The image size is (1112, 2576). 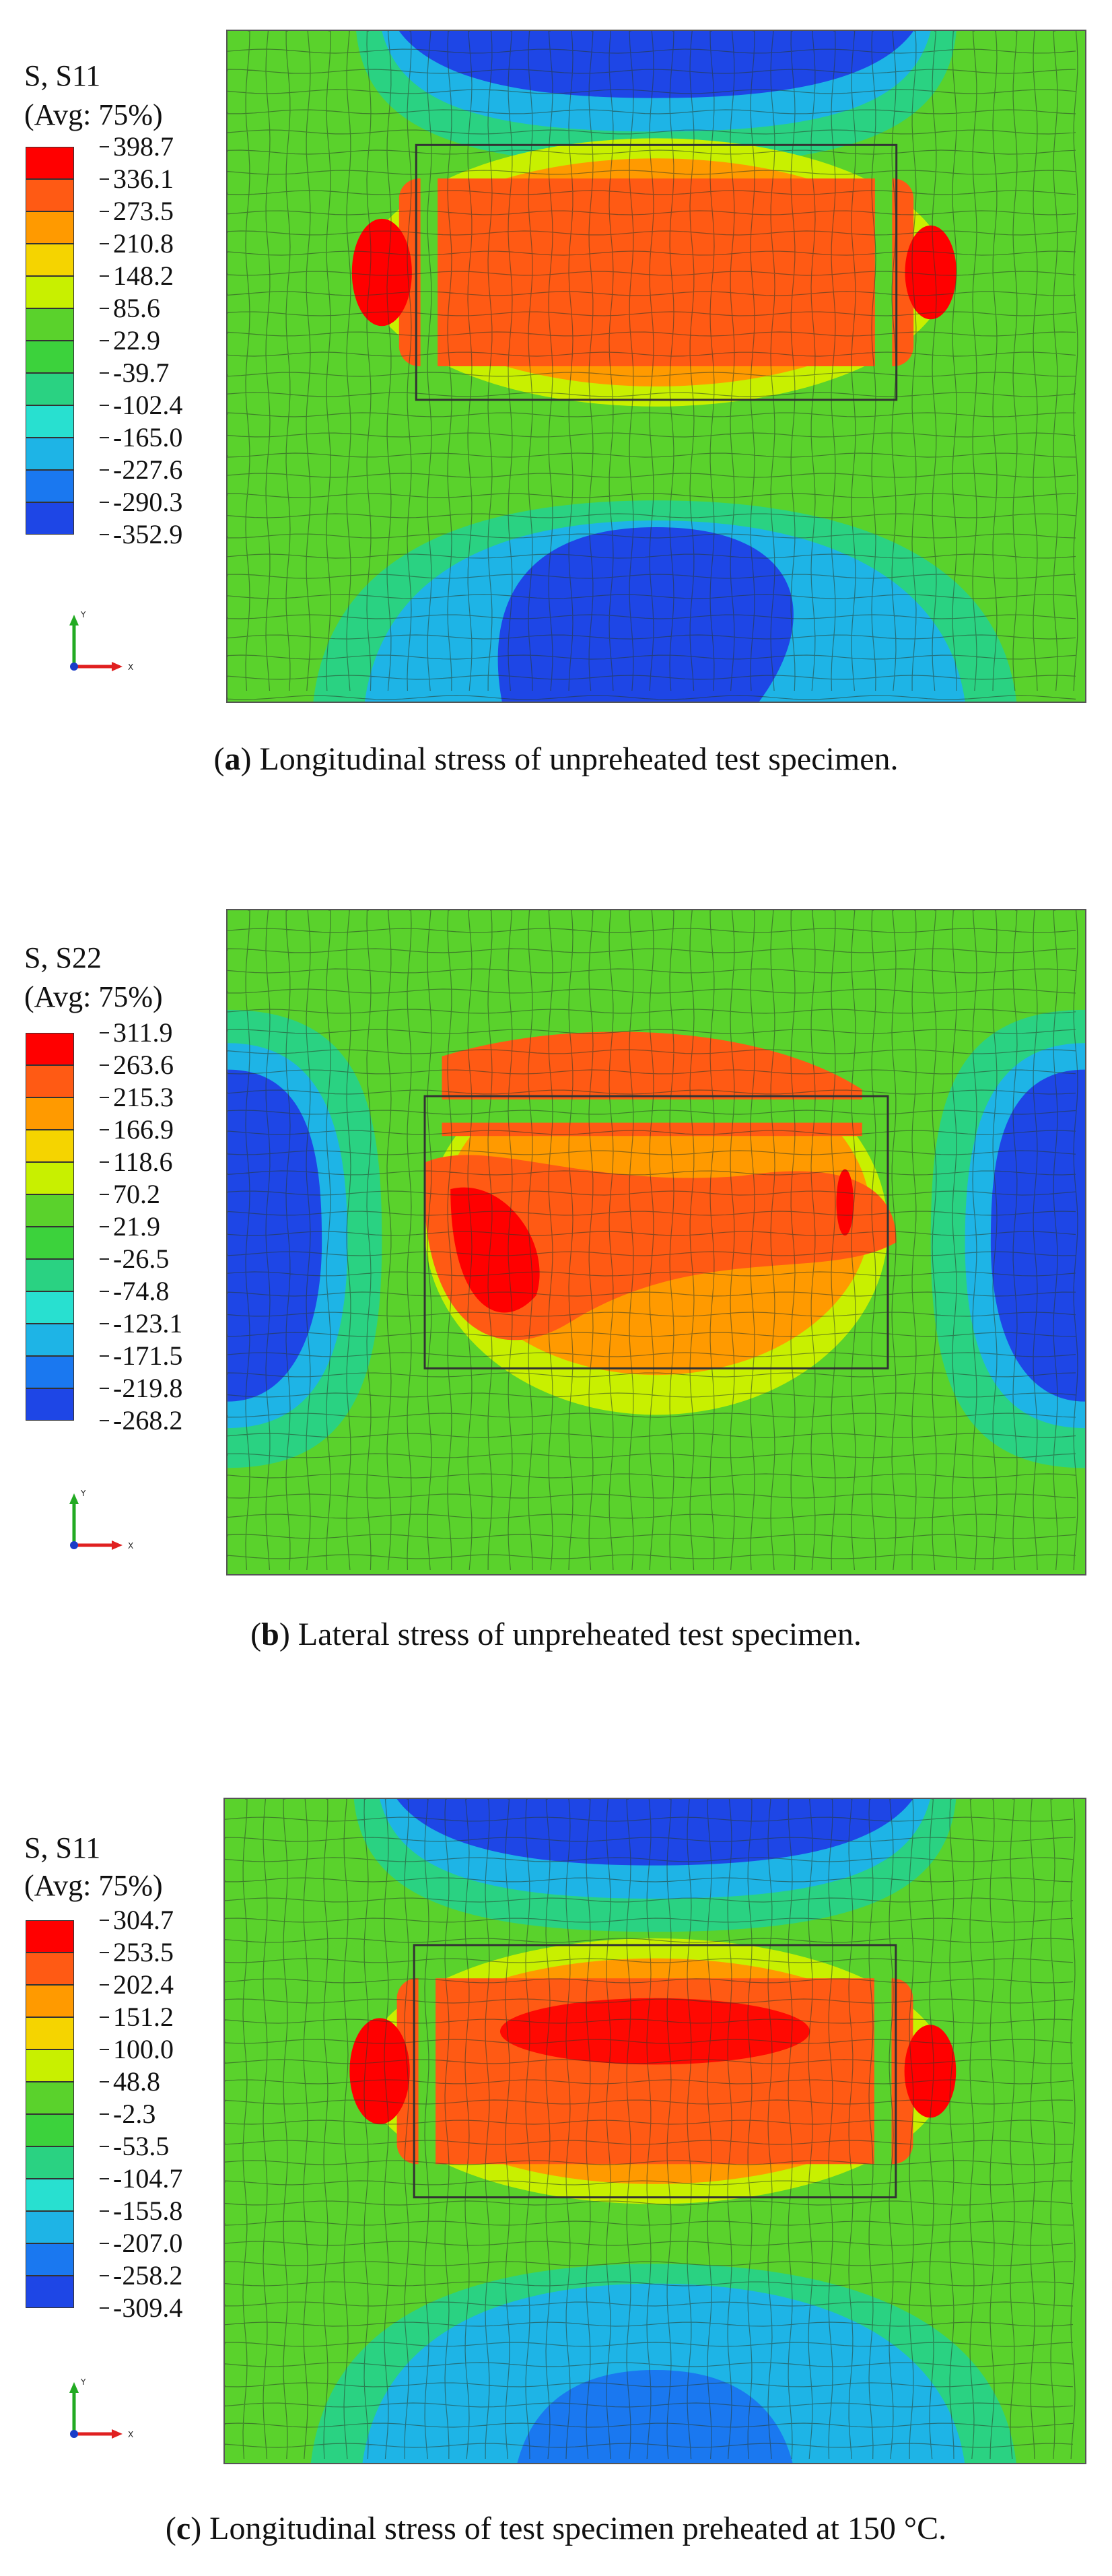 What do you see at coordinates (143, 1129) in the screenshot?
I see `legend-value: 166.9` at bounding box center [143, 1129].